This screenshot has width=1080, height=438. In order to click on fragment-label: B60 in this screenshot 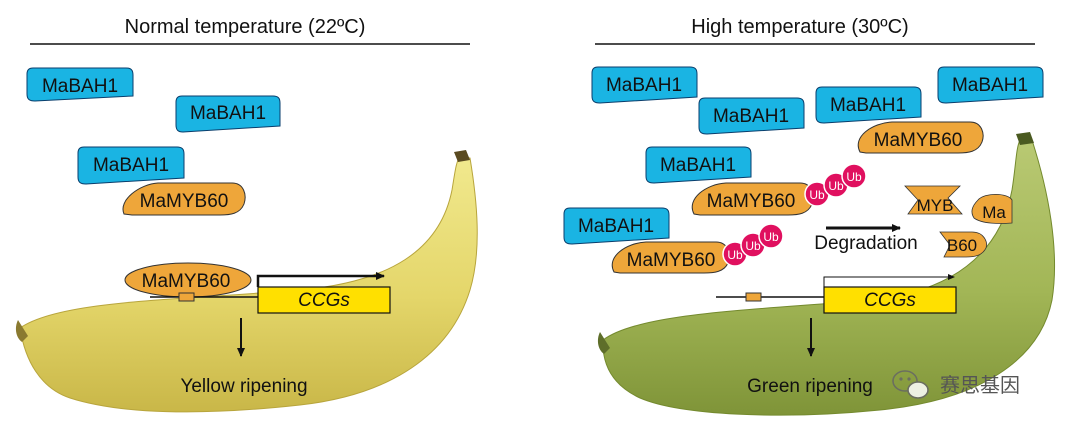, I will do `click(962, 245)`.